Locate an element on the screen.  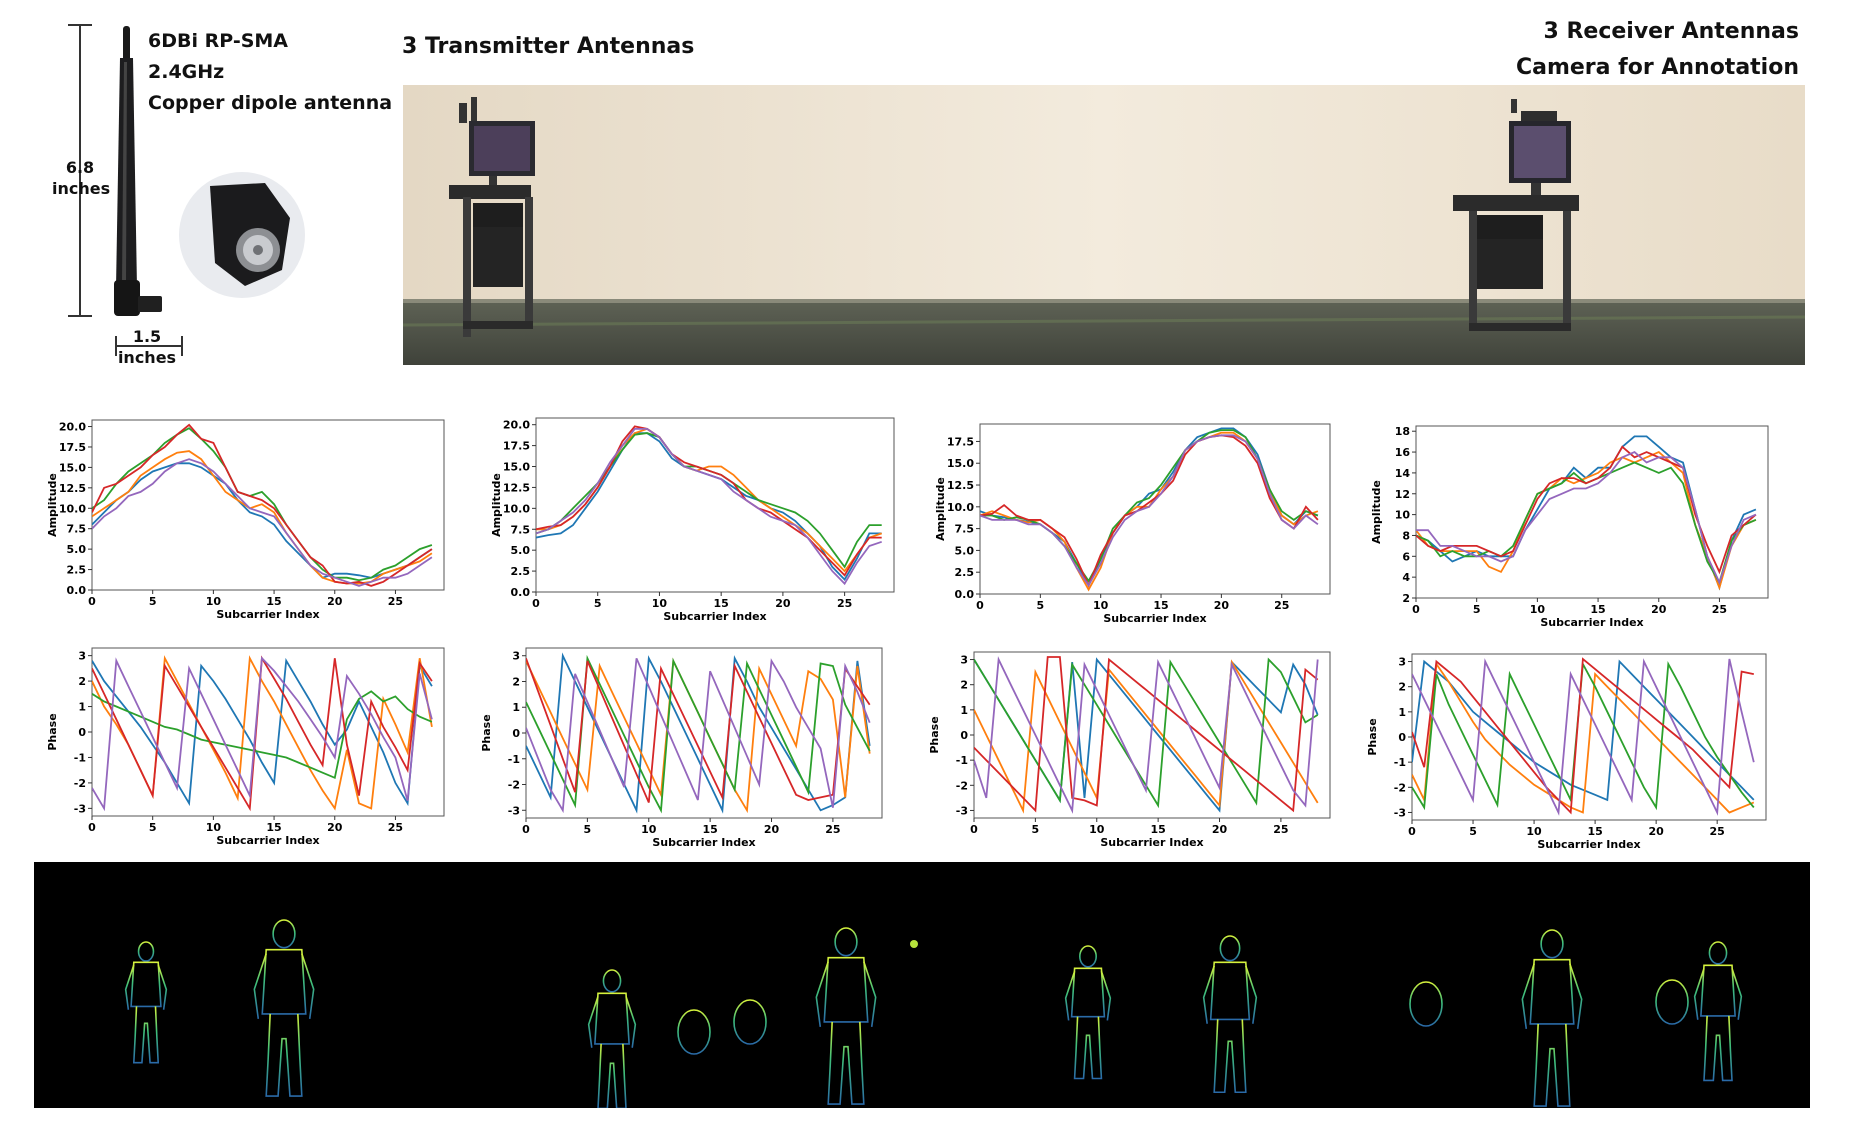
y-tick-label: 8 is located at coordinates (1406, 535).